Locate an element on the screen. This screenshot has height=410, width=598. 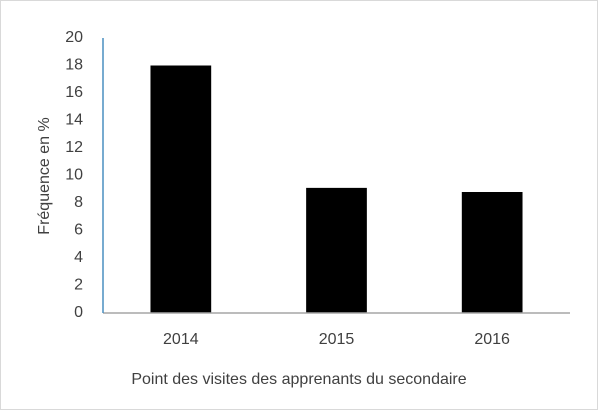
x-tick-label: 2015 is located at coordinates (337, 339).